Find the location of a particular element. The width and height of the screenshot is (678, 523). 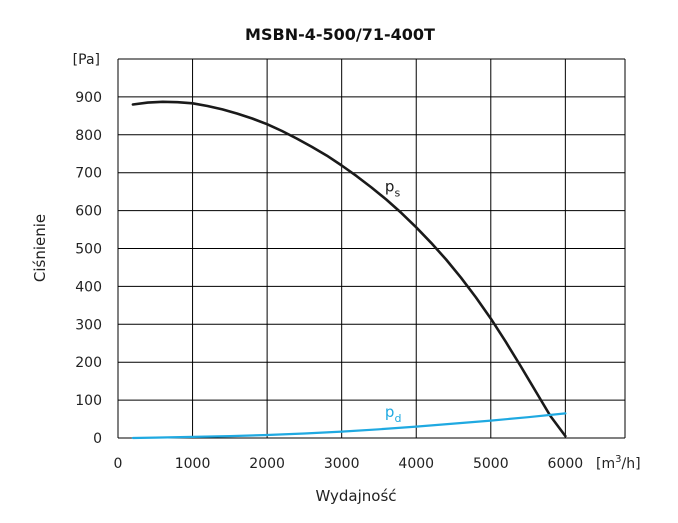

y-tick-label: 200 is located at coordinates (88, 363).